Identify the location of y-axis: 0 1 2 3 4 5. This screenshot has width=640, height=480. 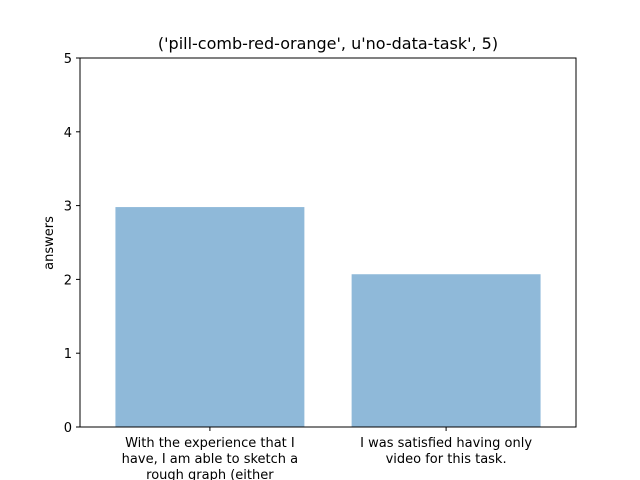
(72, 244).